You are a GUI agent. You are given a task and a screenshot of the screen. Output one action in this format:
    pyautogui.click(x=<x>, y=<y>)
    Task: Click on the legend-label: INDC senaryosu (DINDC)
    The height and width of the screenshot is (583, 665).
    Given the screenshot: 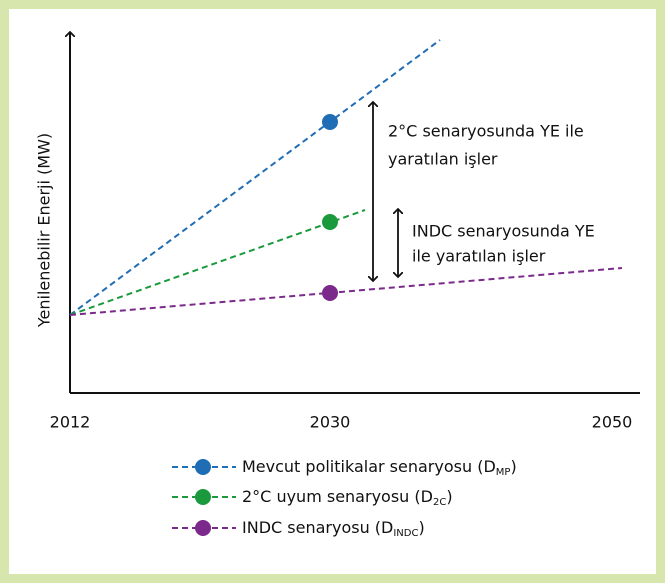 What is the action you would take?
    pyautogui.click(x=333, y=529)
    